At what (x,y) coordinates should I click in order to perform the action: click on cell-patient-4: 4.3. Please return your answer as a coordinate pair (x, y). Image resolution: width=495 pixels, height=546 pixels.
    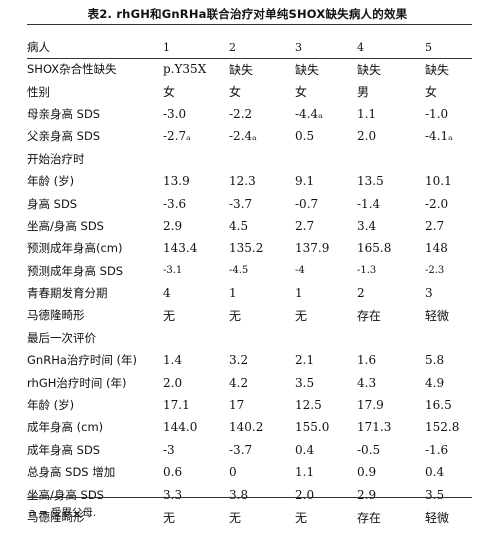
    Looking at the image, I should click on (367, 382).